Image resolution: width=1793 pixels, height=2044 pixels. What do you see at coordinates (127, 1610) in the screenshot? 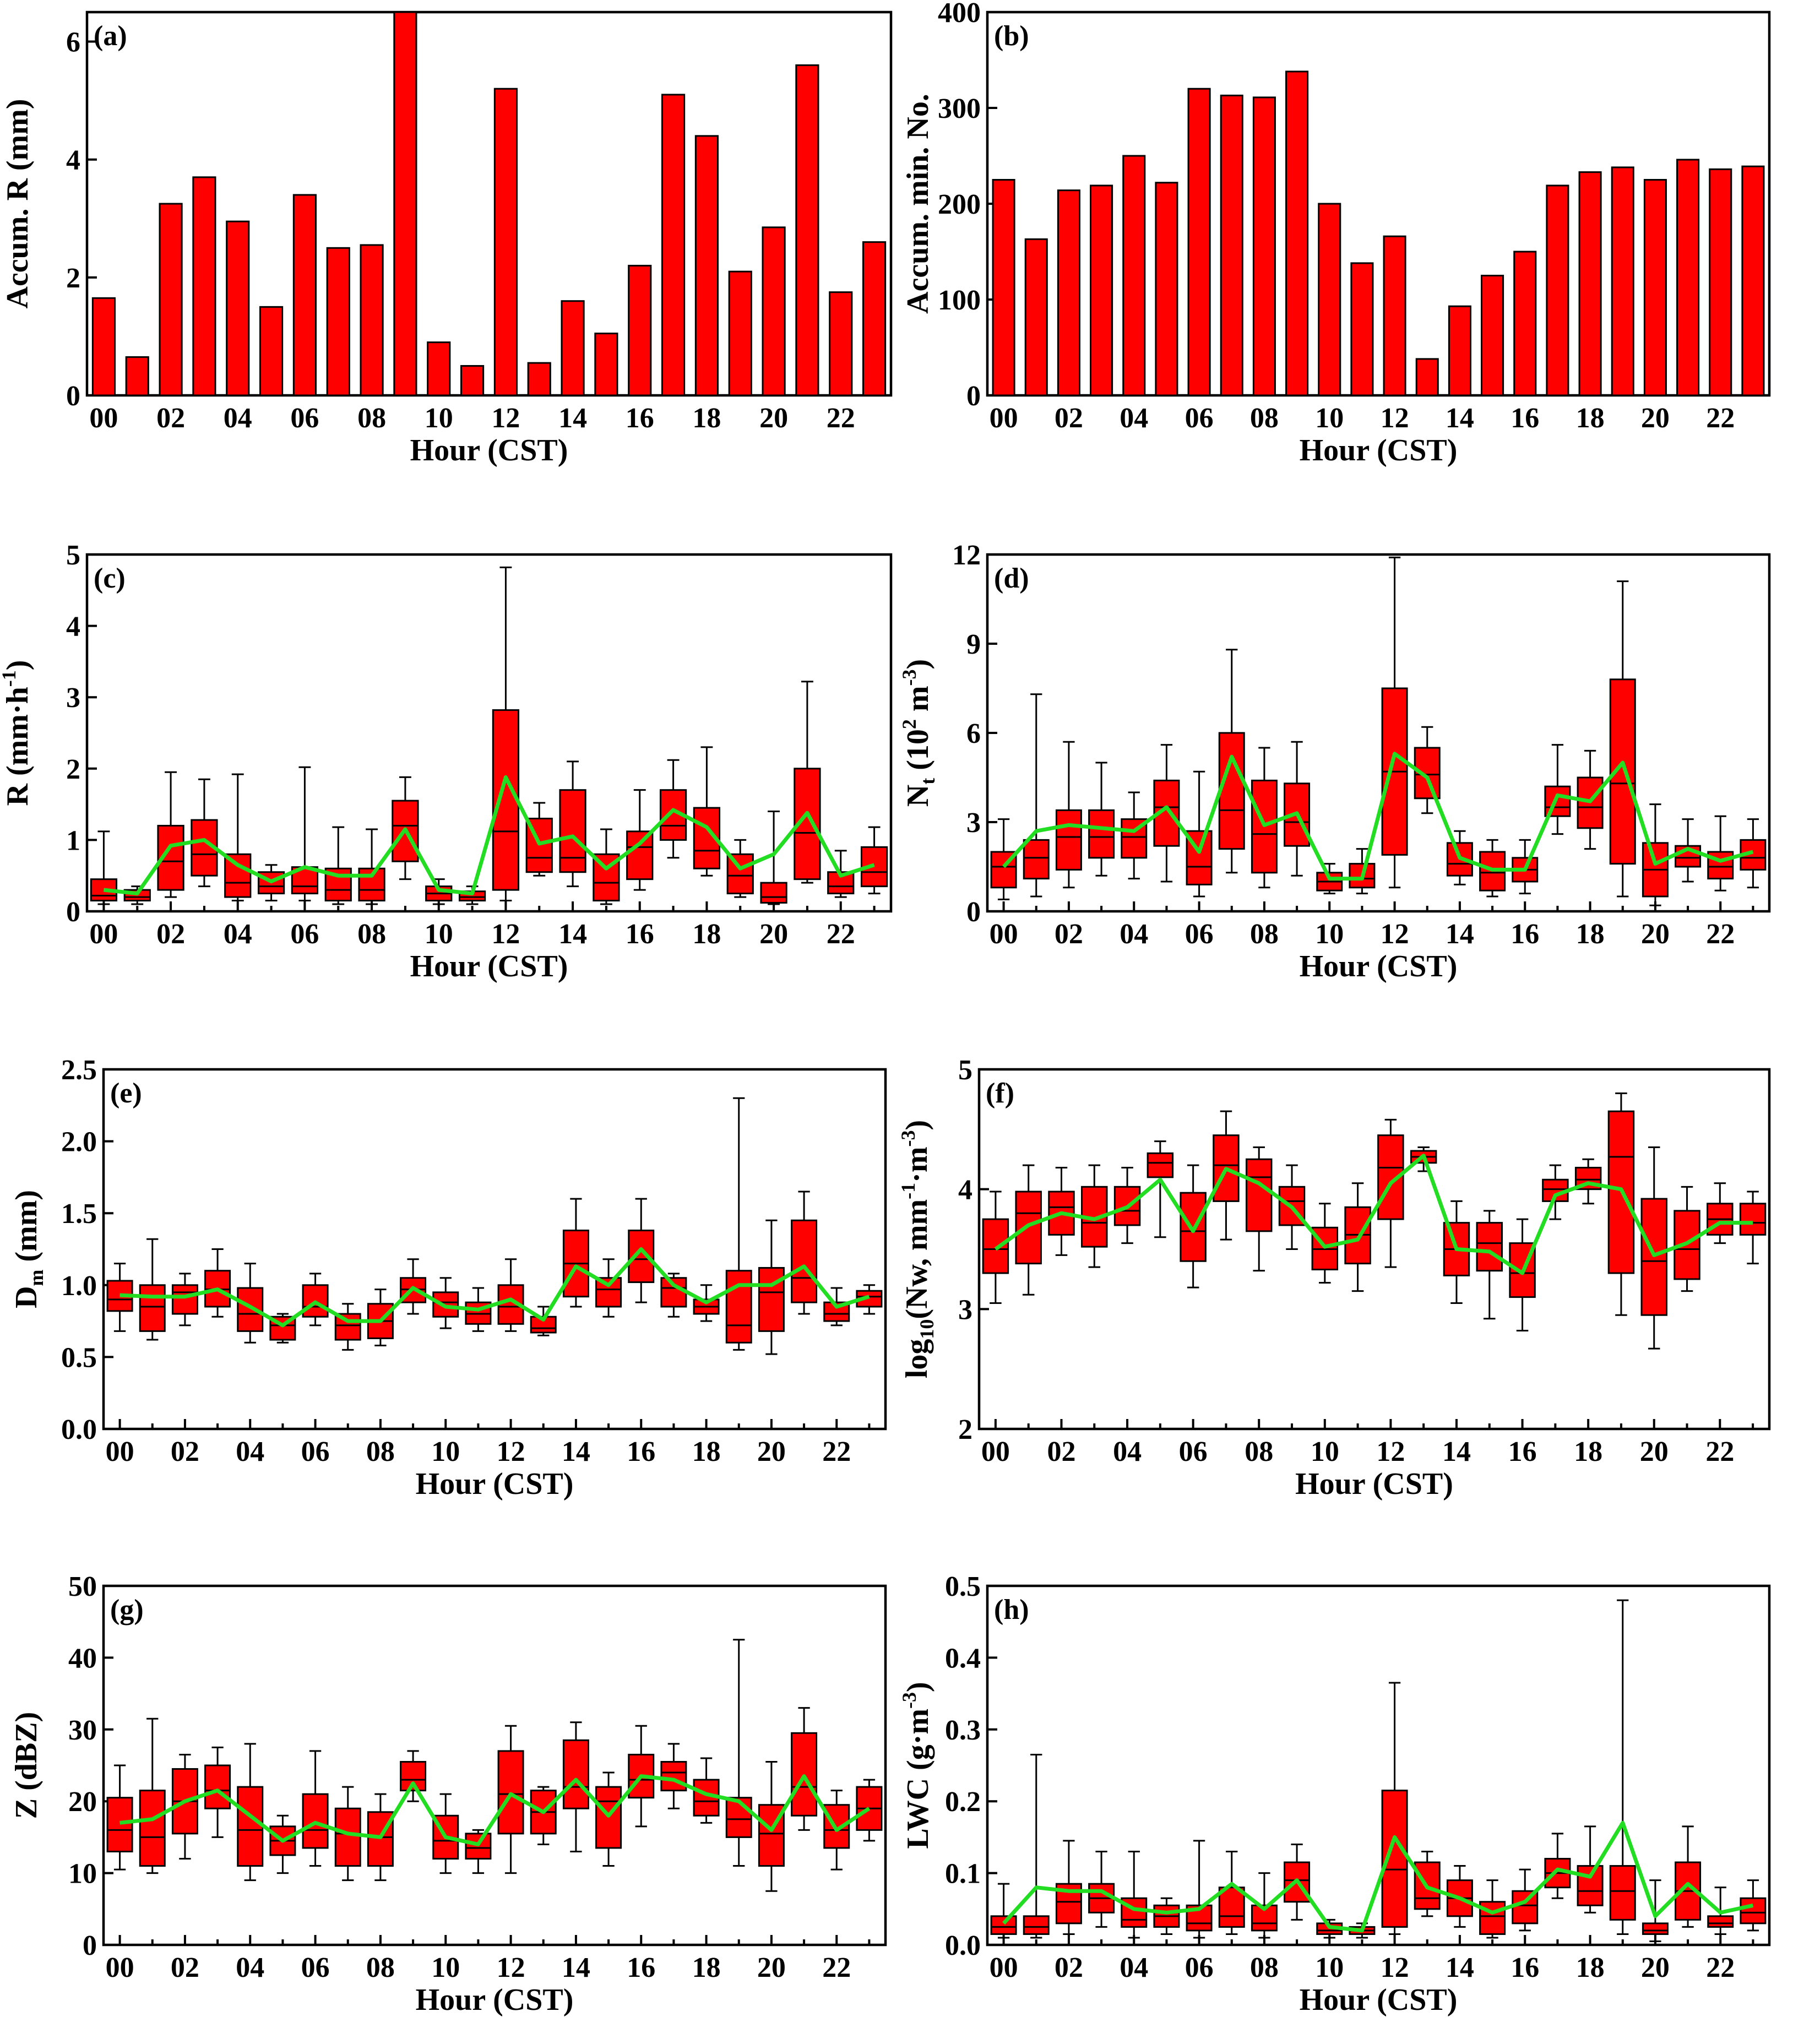
I see `panel-label: (g)` at bounding box center [127, 1610].